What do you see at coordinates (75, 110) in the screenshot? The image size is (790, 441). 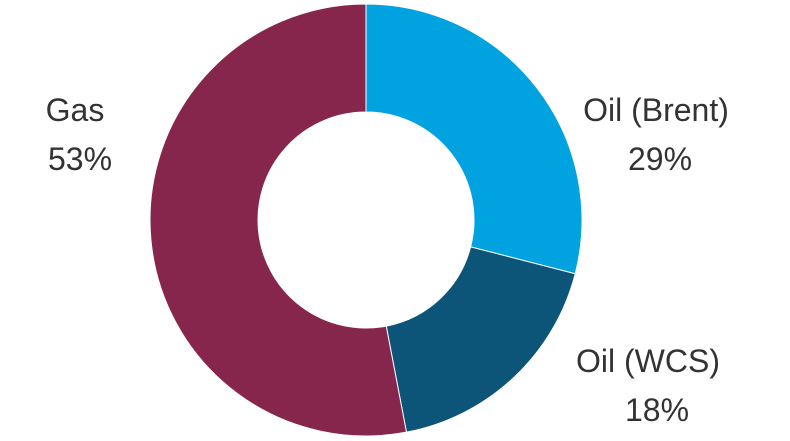 I see `slice-label-gas: Gas` at bounding box center [75, 110].